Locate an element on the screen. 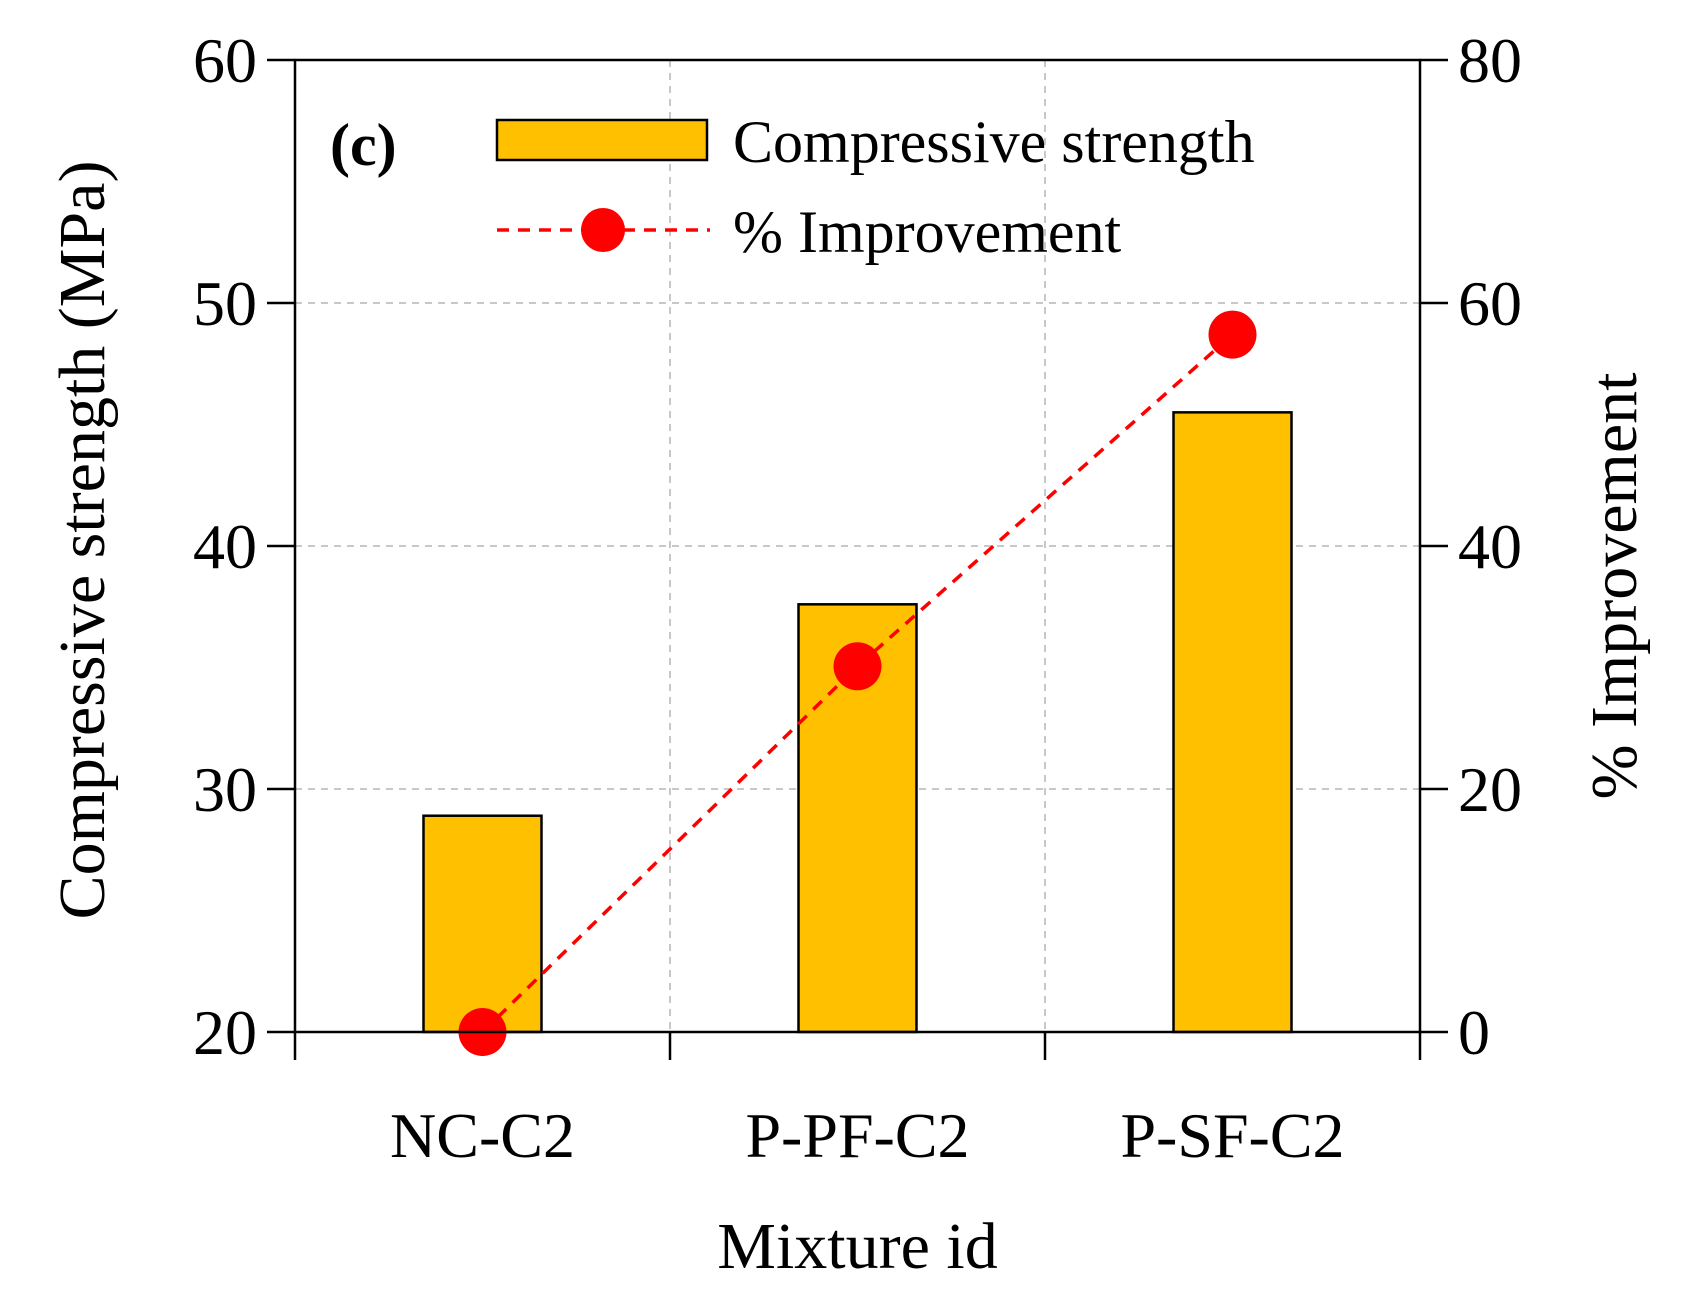  y-tick-label: 50 is located at coordinates (225, 303).